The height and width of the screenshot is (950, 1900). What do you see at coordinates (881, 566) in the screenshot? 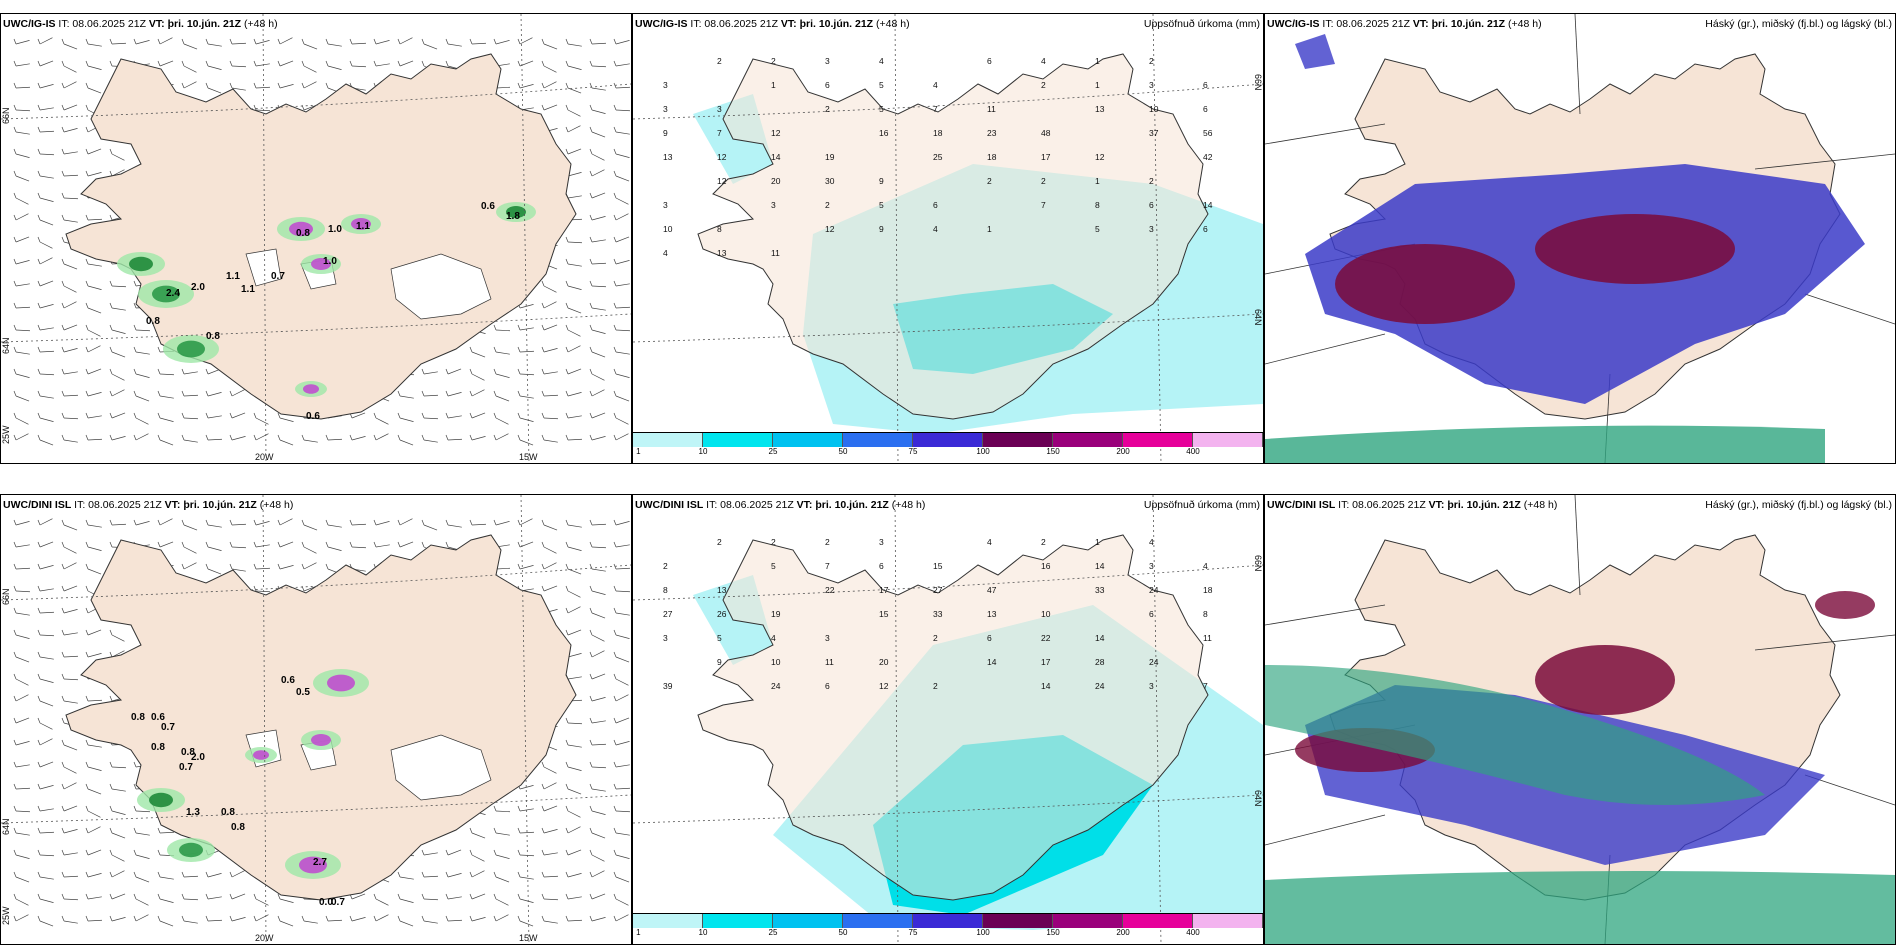
I see `precip-value: 6` at bounding box center [881, 566].